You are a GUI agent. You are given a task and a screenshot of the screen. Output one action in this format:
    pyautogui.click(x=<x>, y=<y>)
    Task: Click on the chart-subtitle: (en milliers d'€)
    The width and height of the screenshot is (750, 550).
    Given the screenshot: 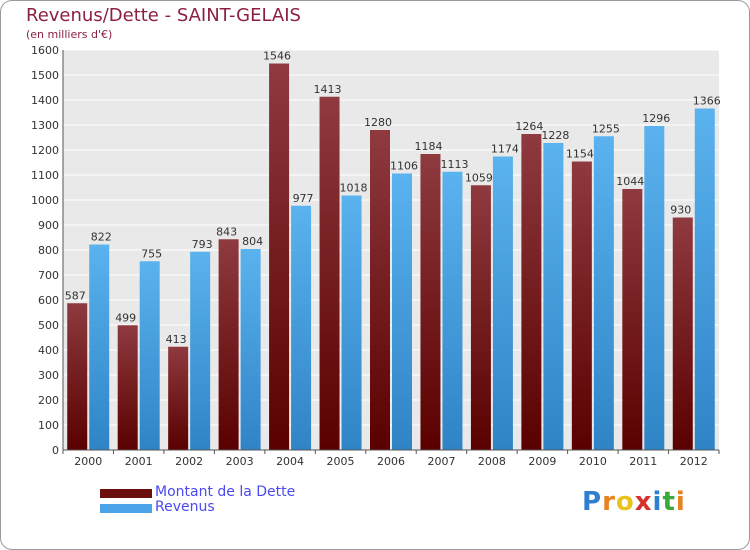 What is the action you would take?
    pyautogui.click(x=69, y=34)
    